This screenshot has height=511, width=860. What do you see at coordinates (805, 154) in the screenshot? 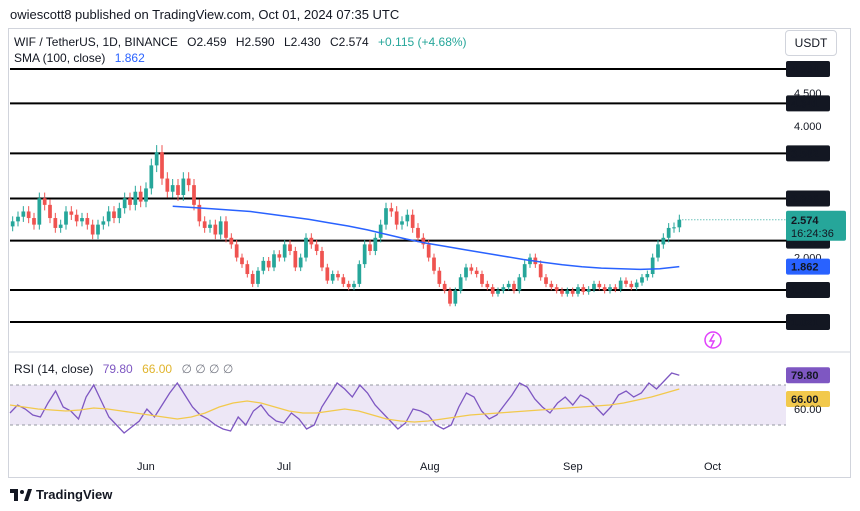
I see `level-label: 3.582` at bounding box center [805, 154].